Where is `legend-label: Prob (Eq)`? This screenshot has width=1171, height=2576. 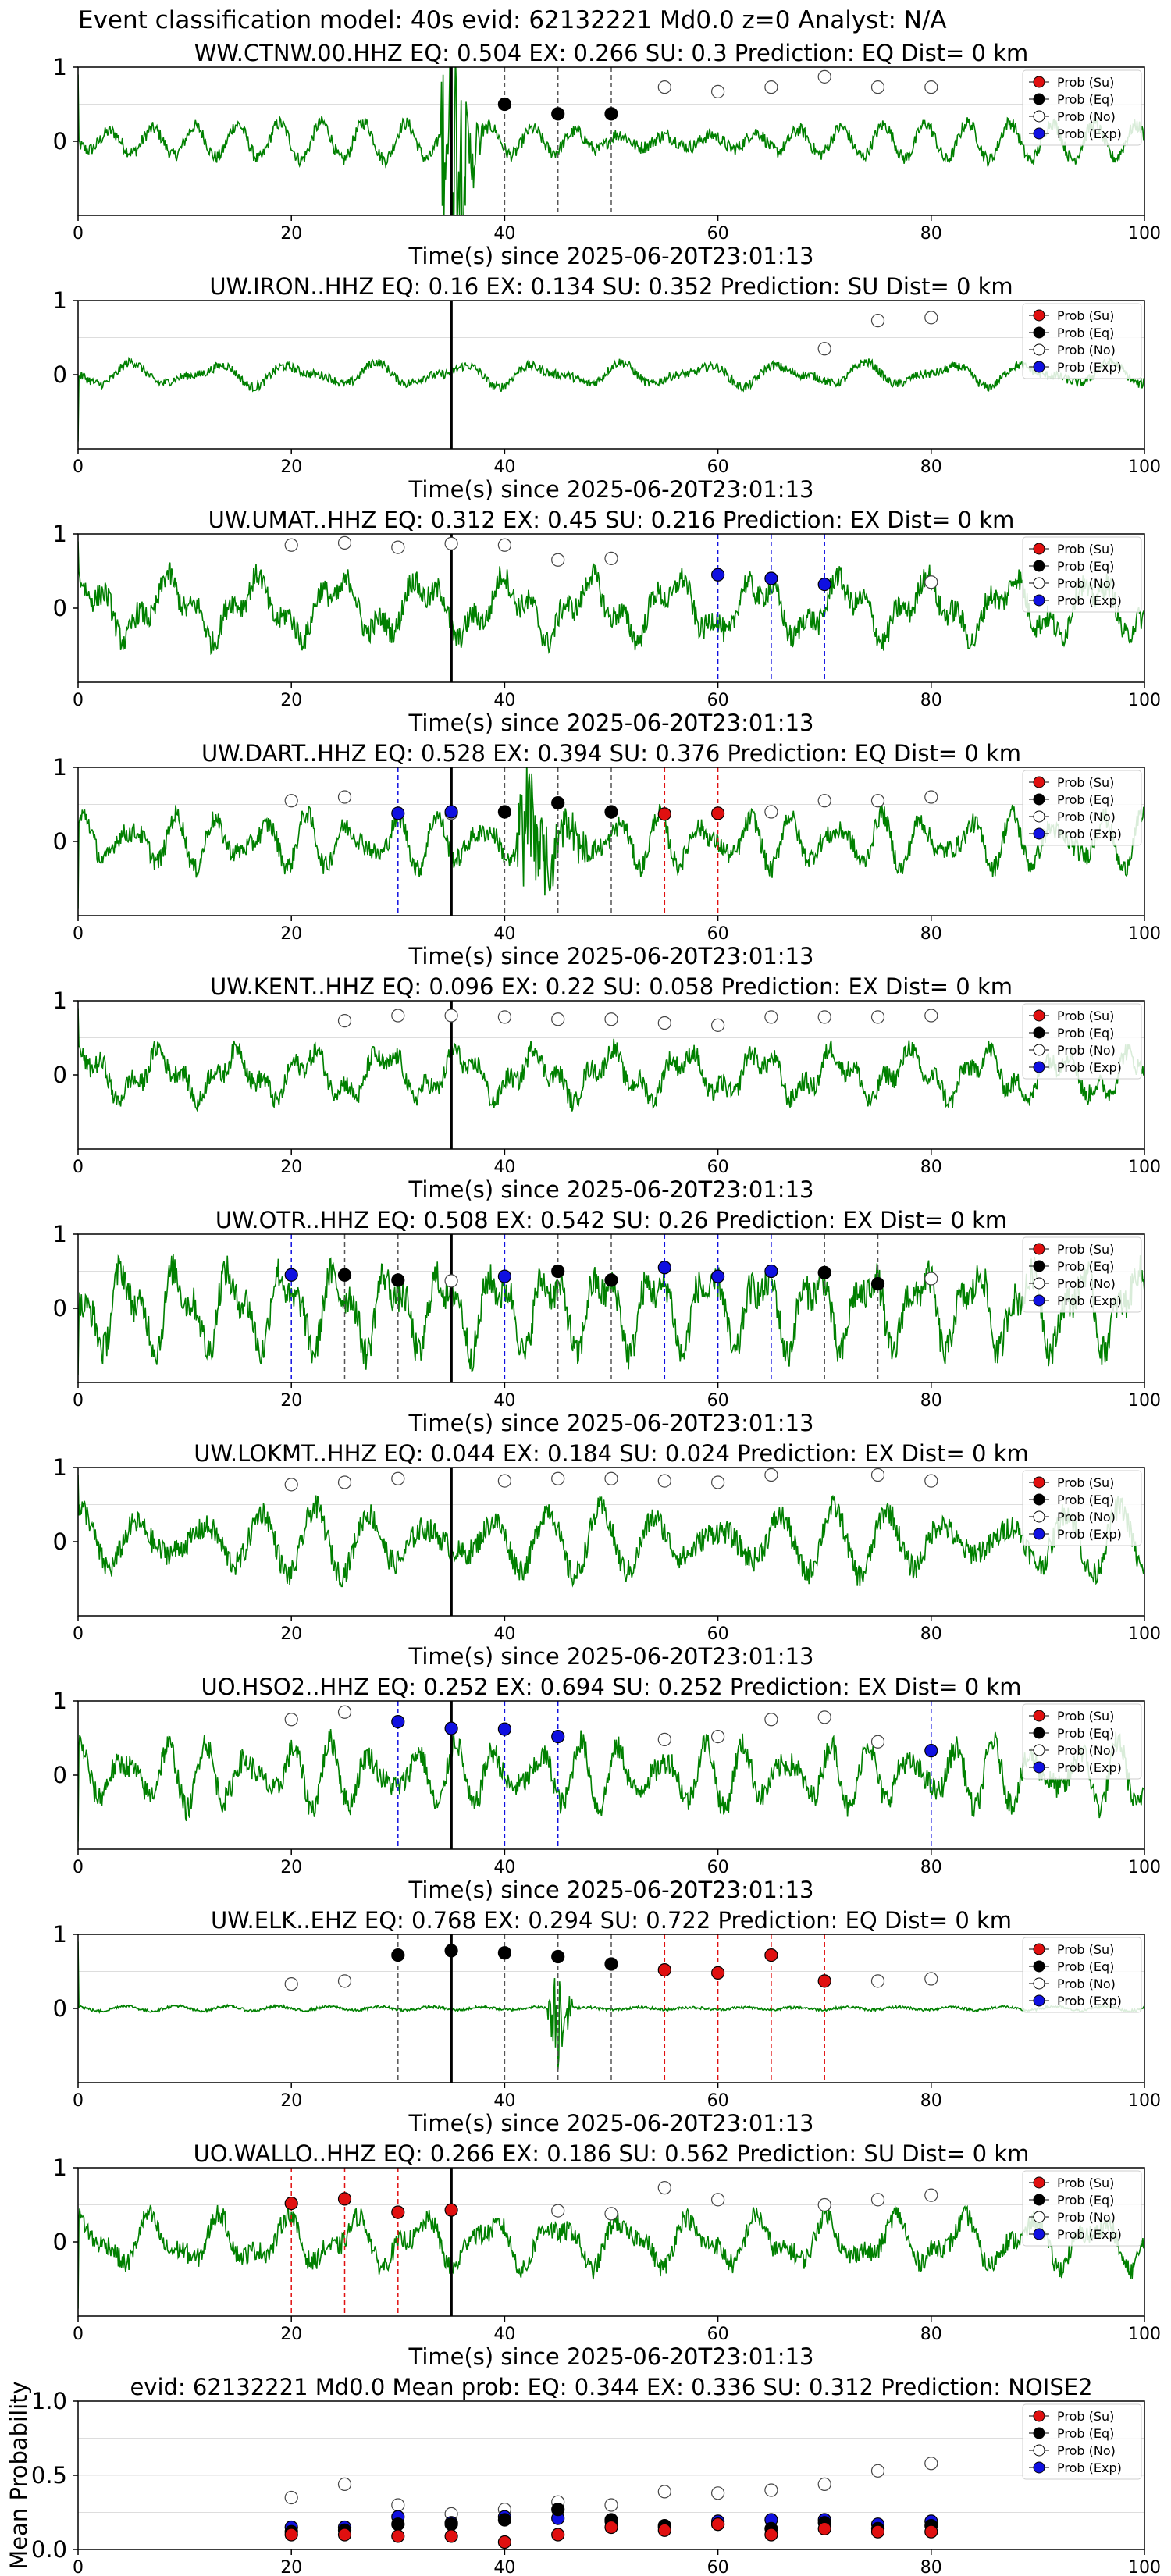
legend-label: Prob (Eq) is located at coordinates (1085, 2200).